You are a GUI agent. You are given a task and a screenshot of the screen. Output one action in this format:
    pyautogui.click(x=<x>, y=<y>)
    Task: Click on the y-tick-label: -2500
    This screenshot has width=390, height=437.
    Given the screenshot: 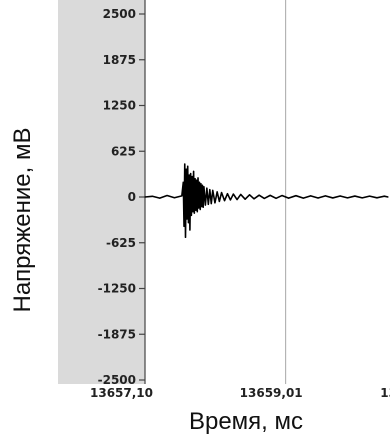 What is the action you would take?
    pyautogui.click(x=117, y=380)
    